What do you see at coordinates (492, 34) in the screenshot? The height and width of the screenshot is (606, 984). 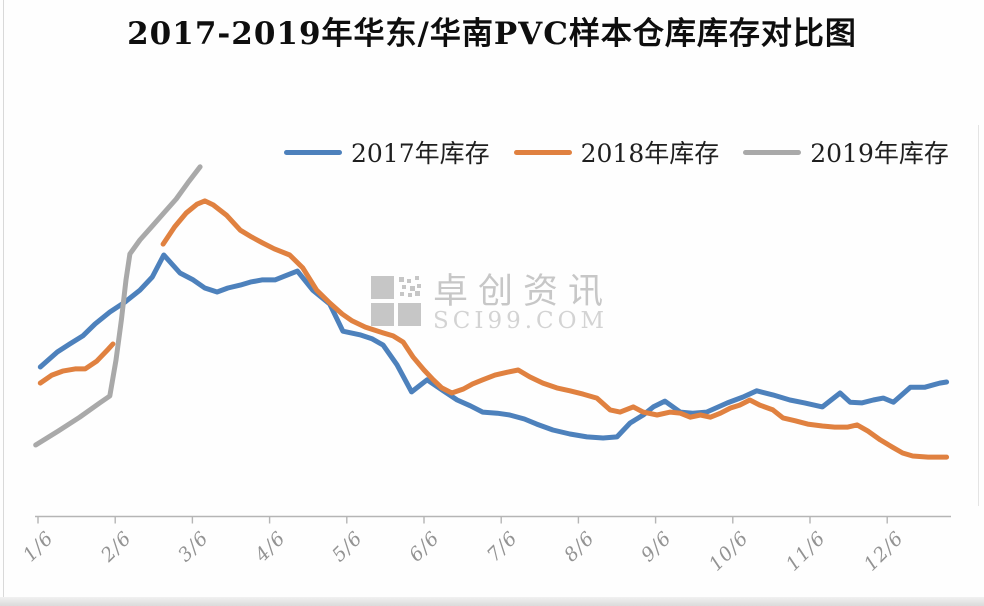 I see `chart-title: 2017-2019年华东/华南PVC样本仓库库存对比图` at bounding box center [492, 34].